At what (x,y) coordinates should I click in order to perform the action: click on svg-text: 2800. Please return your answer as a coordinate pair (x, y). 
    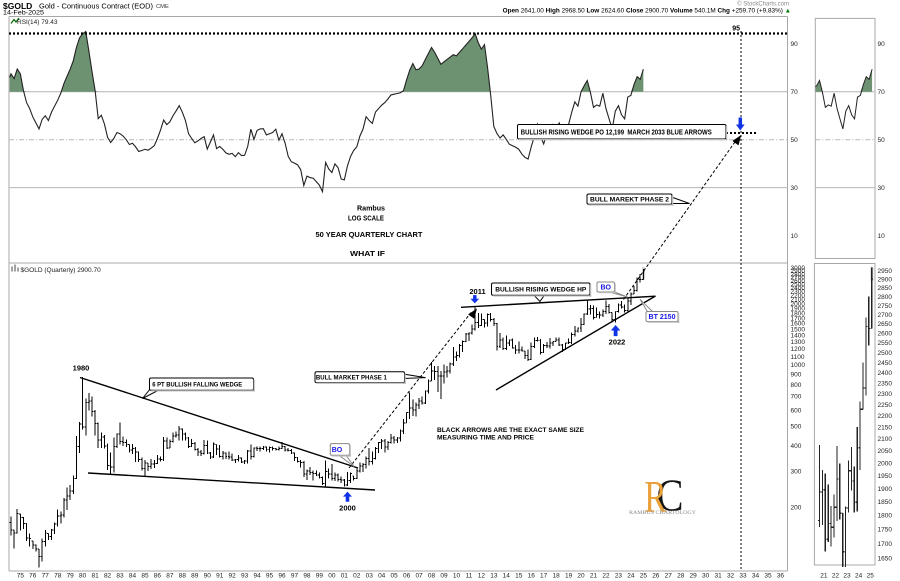
    Looking at the image, I should click on (798, 274).